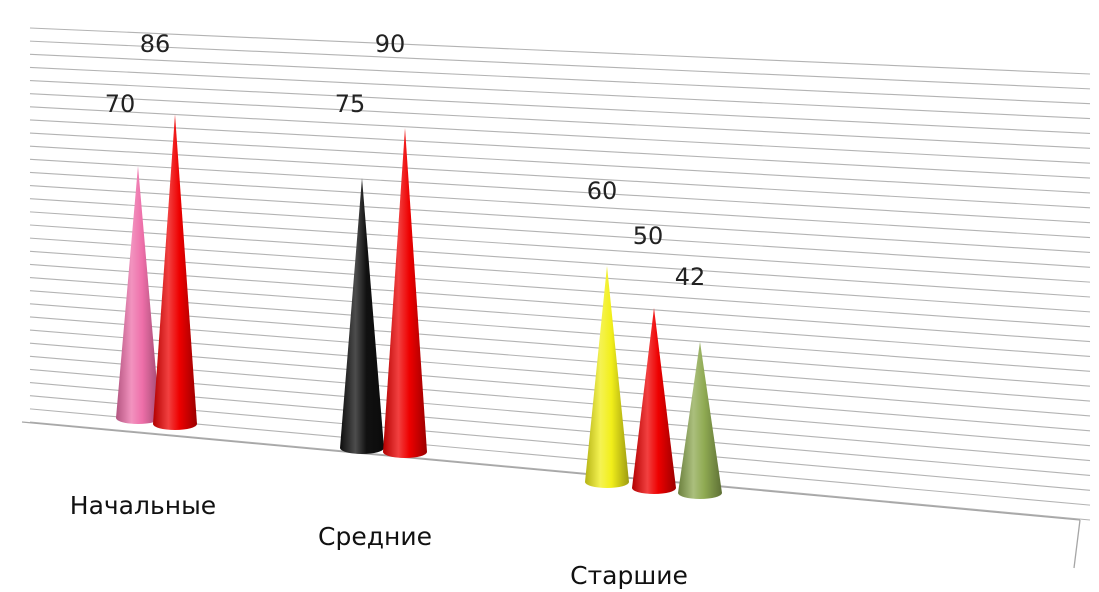  What do you see at coordinates (143, 505) in the screenshot?
I see `category-label: Начальные` at bounding box center [143, 505].